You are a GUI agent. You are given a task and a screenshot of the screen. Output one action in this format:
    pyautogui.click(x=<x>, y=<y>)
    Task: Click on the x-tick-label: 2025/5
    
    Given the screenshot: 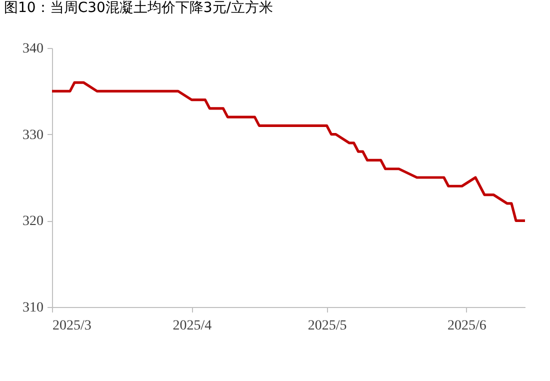 What is the action you would take?
    pyautogui.click(x=327, y=326)
    